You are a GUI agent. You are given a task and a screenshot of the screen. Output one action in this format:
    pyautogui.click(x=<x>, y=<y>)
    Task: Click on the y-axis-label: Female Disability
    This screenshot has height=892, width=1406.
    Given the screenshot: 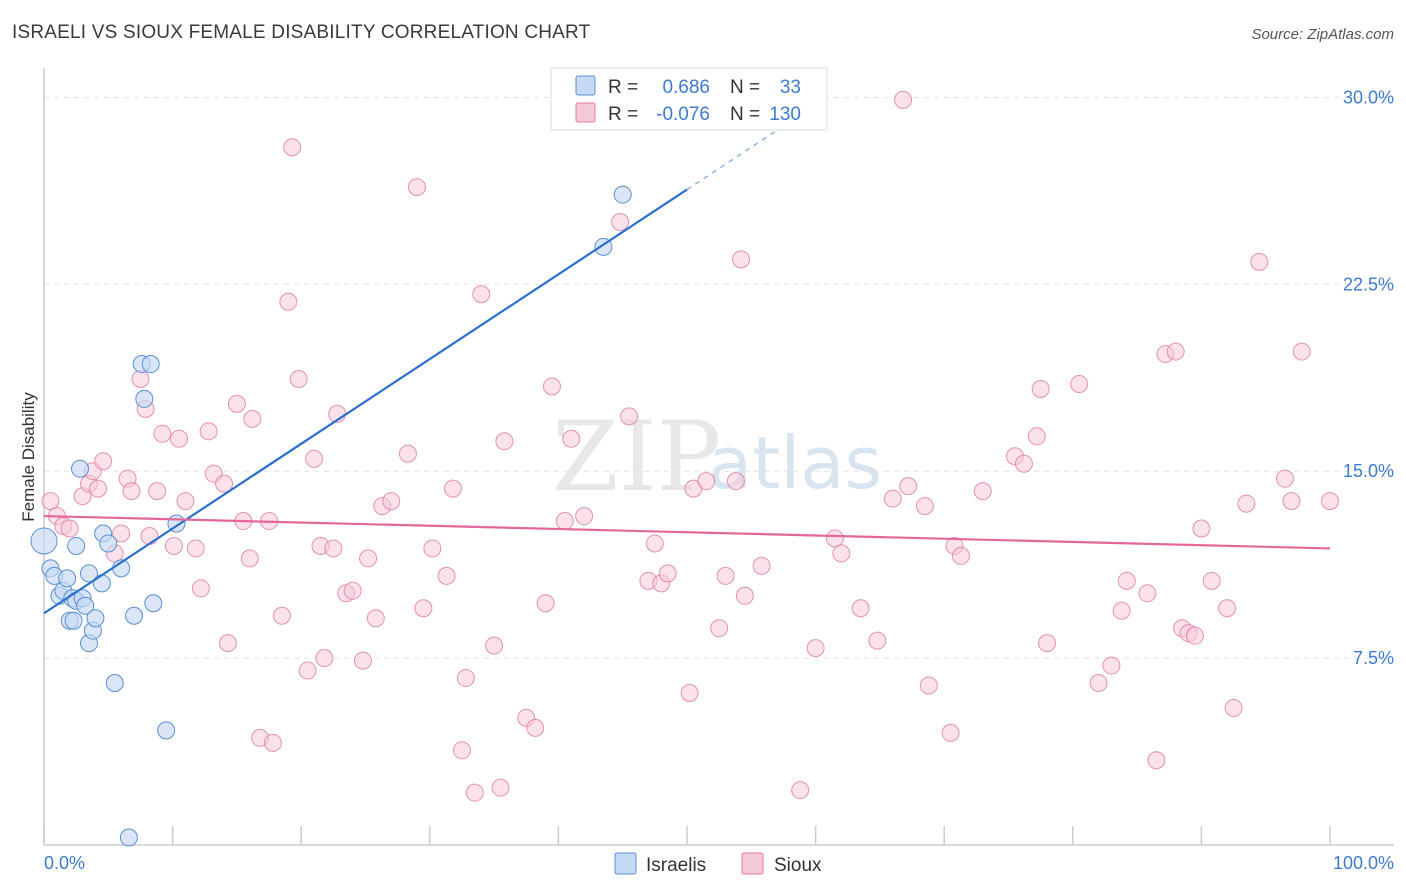 What is the action you would take?
    pyautogui.click(x=28, y=457)
    